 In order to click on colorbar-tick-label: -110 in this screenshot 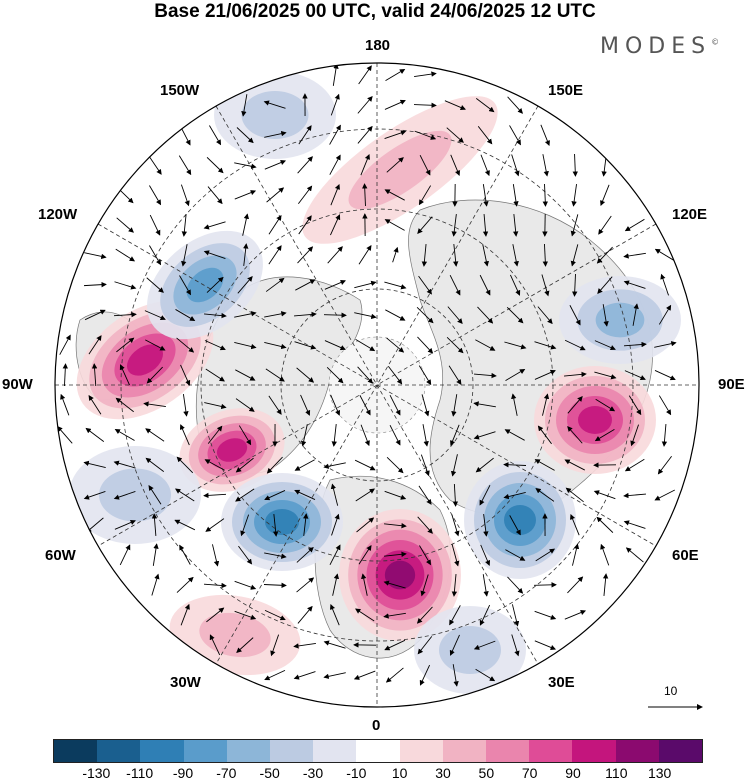, I will do `click(140, 773)`.